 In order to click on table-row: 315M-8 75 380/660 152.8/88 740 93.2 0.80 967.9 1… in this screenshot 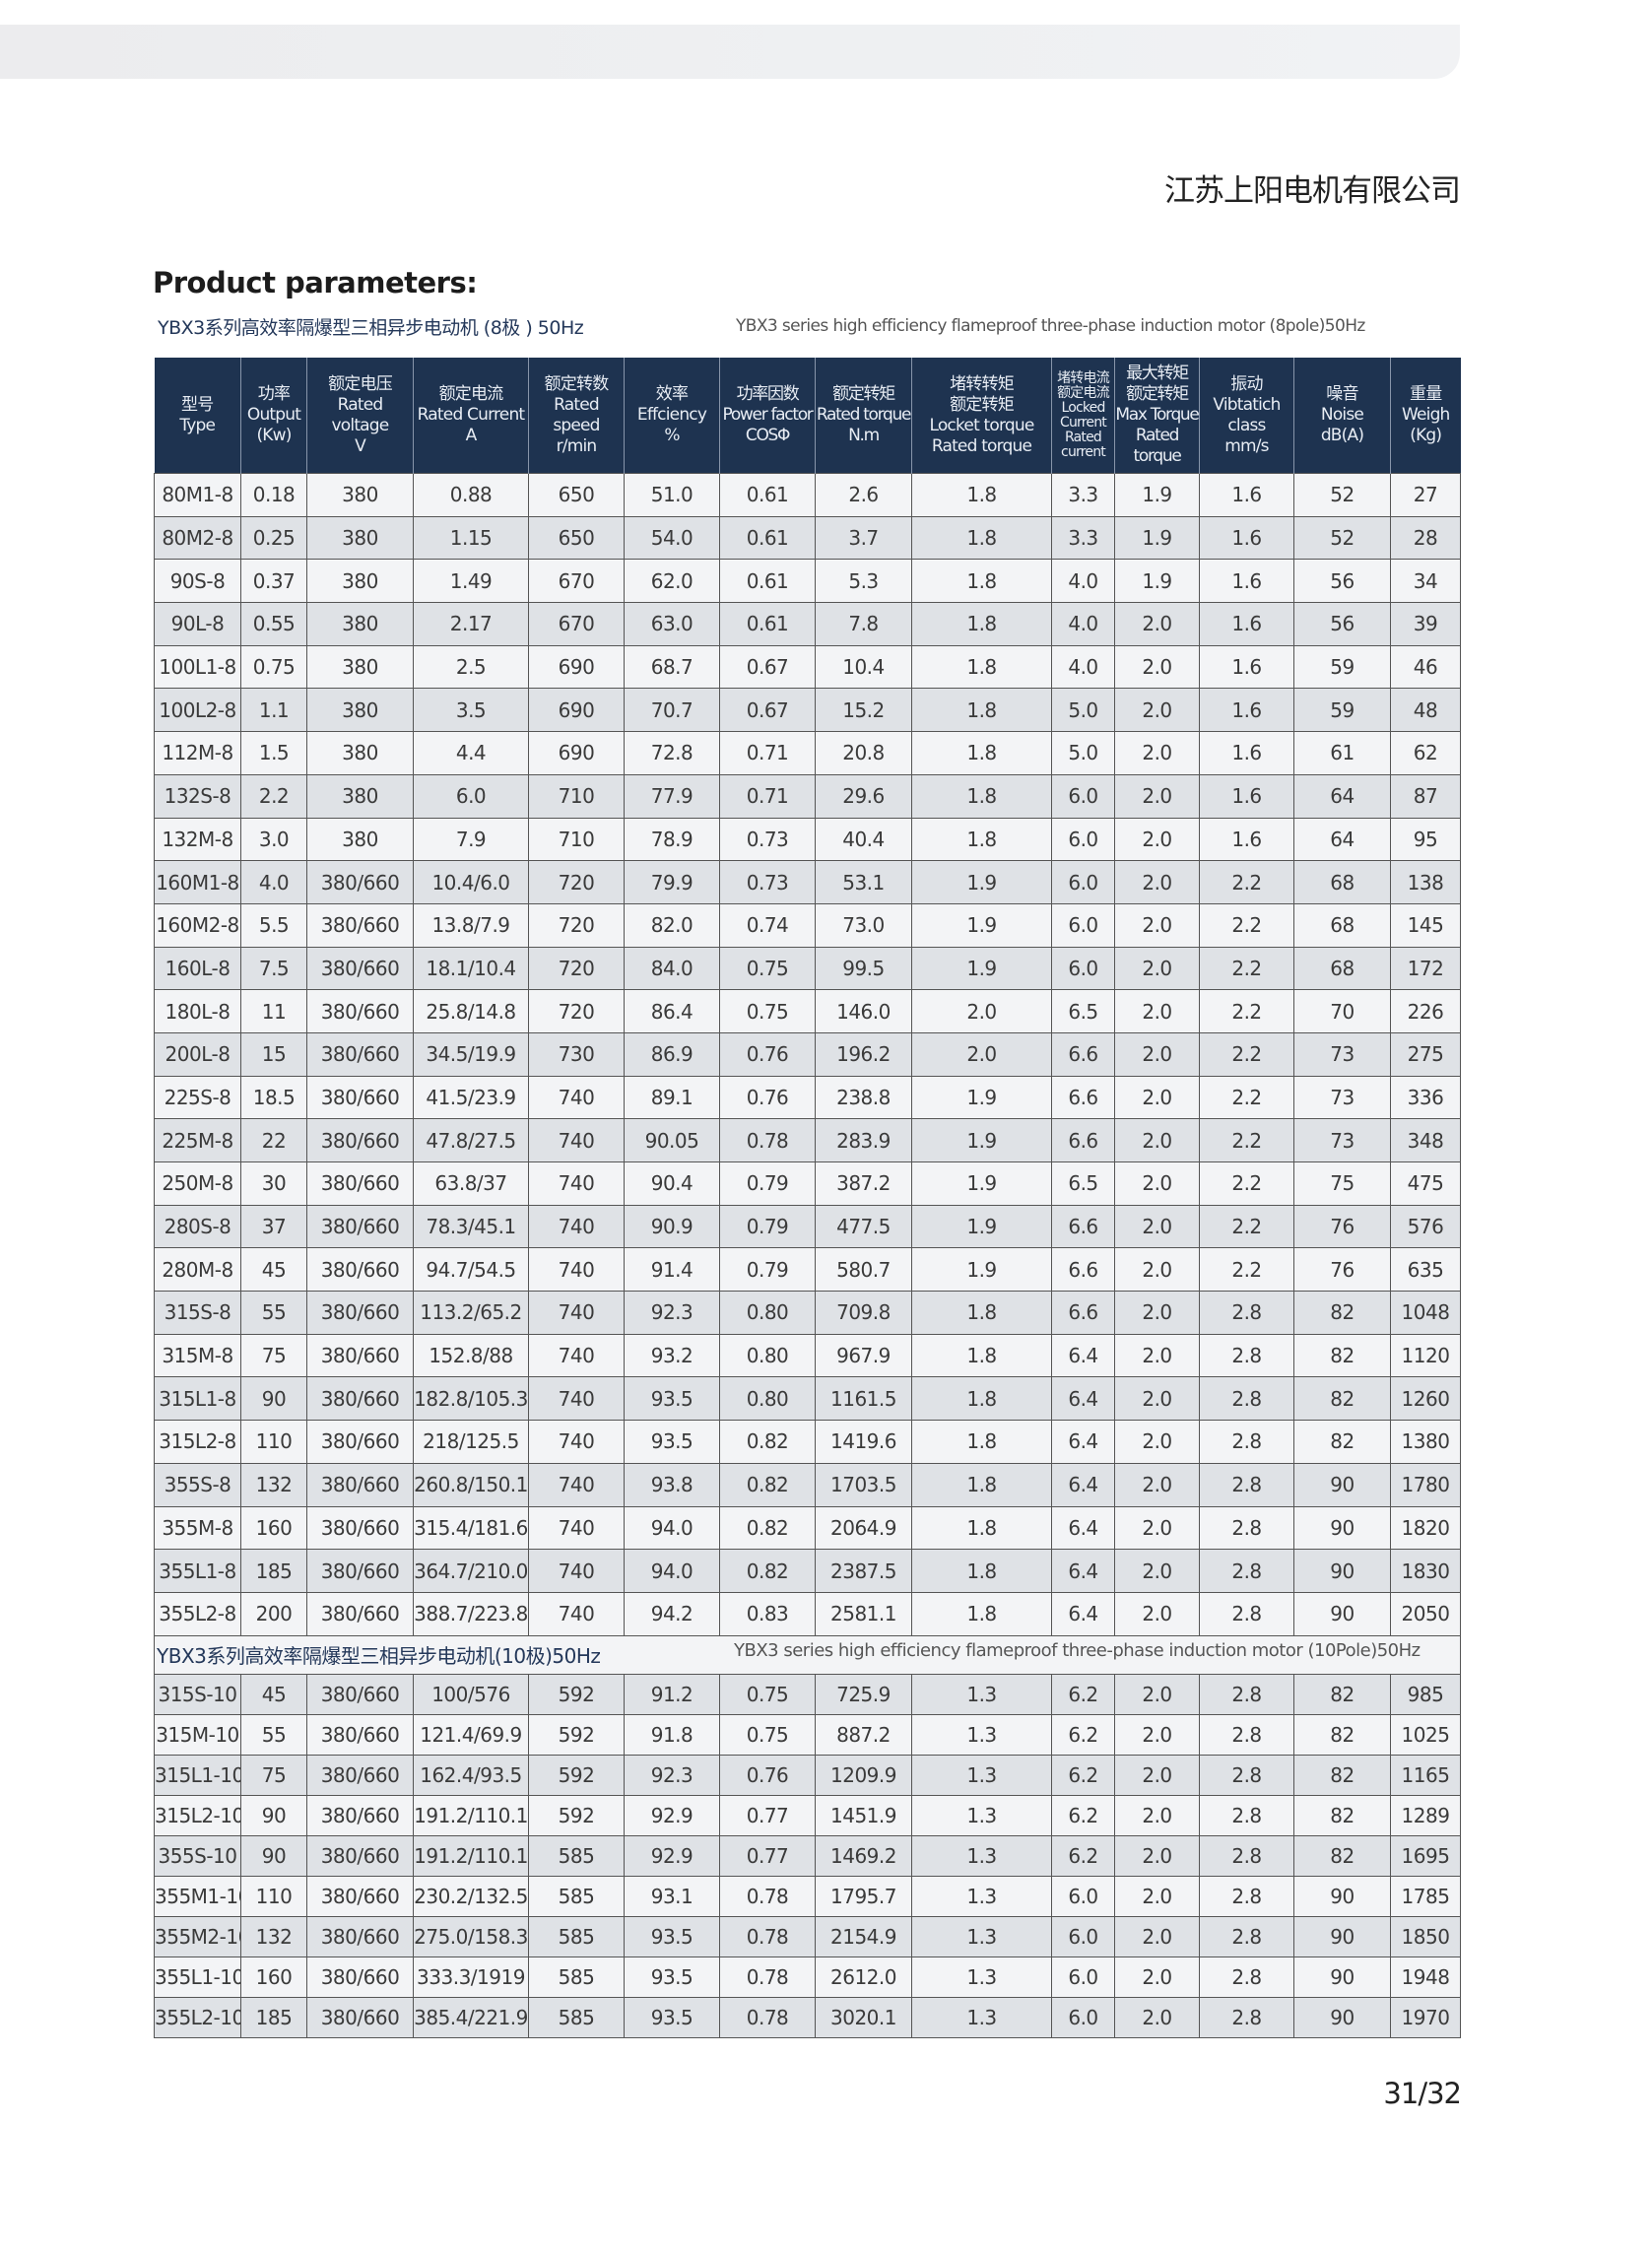, I will do `click(808, 1355)`.